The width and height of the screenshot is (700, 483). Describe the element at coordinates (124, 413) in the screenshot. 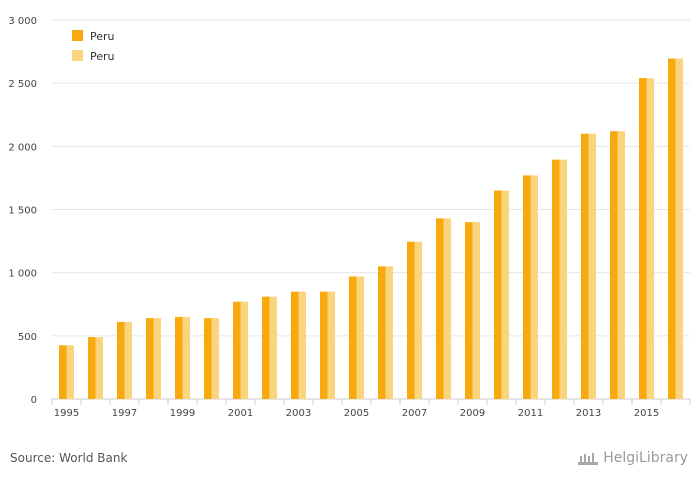

I see `x-tick-label: 1997` at that location.